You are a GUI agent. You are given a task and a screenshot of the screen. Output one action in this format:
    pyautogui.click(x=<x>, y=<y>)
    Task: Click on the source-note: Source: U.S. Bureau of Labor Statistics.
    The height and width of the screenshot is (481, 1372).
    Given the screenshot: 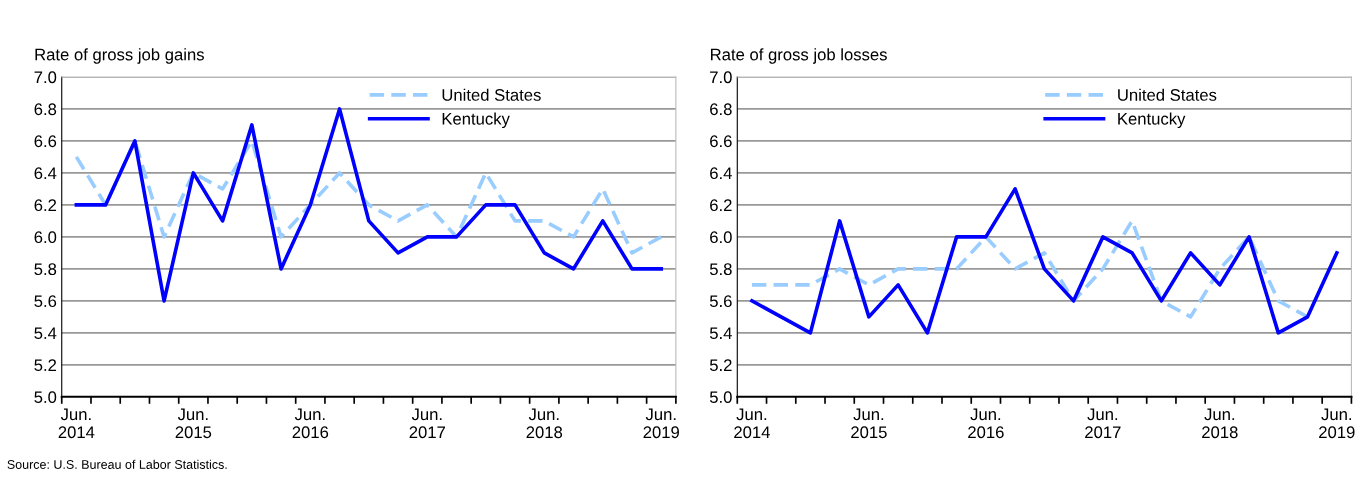 What is the action you would take?
    pyautogui.click(x=117, y=464)
    